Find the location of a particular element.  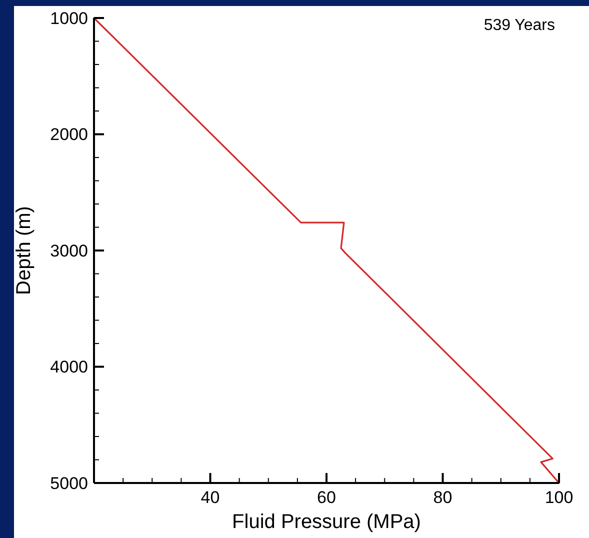

y-tick-label: 5000 is located at coordinates (69, 483).